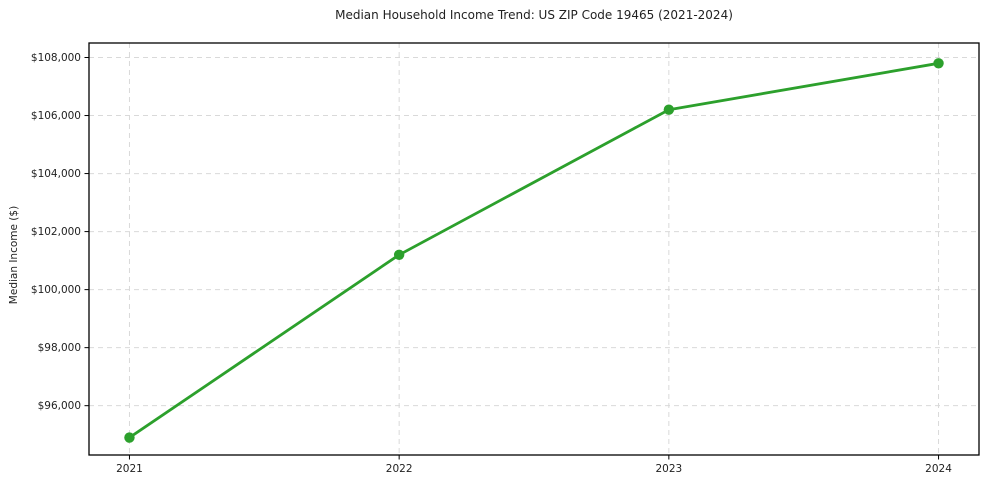  Describe the element at coordinates (59, 348) in the screenshot. I see `y-tick-label: $98,000` at that location.